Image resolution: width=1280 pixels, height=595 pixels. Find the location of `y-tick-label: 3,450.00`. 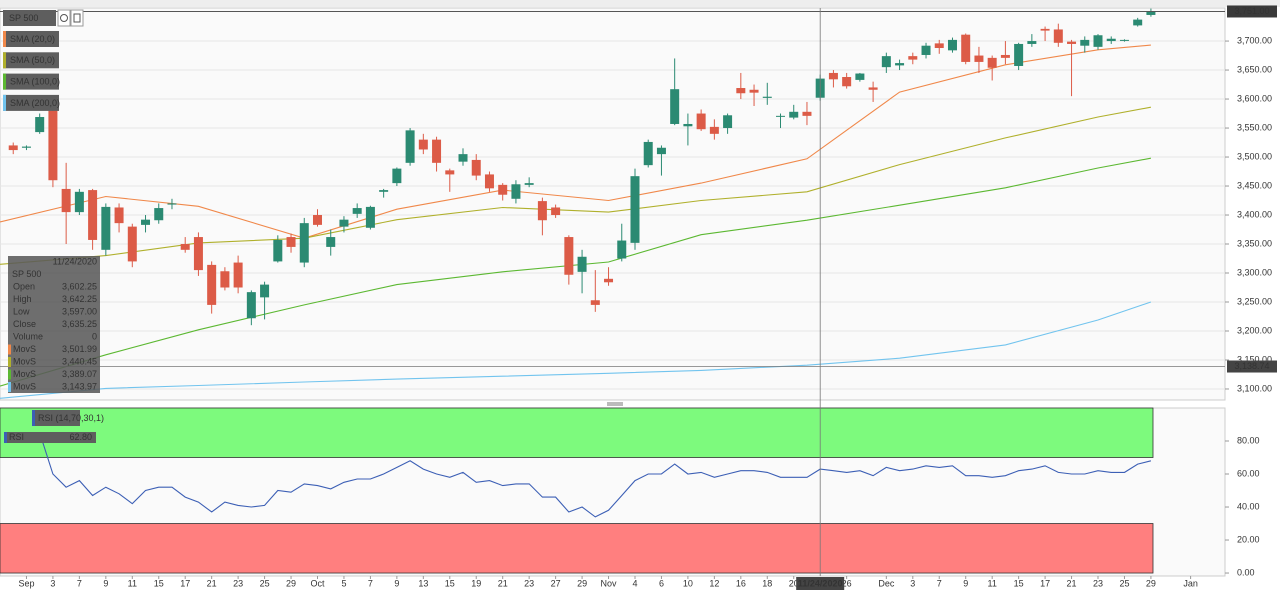

y-tick-label: 3,450.00 is located at coordinates (1254, 185).